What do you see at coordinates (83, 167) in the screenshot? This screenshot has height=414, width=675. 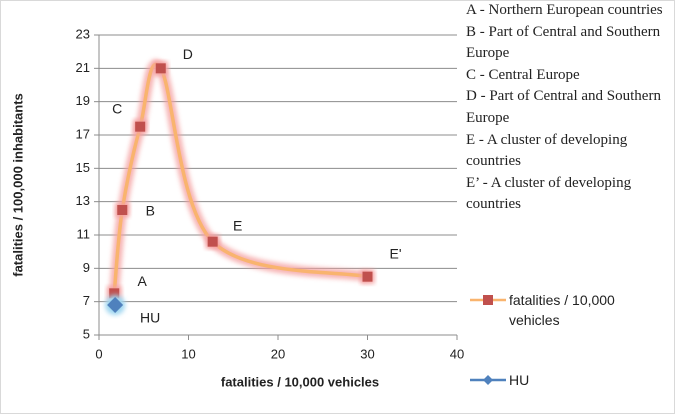 I see `y-tick-label: 15` at bounding box center [83, 167].